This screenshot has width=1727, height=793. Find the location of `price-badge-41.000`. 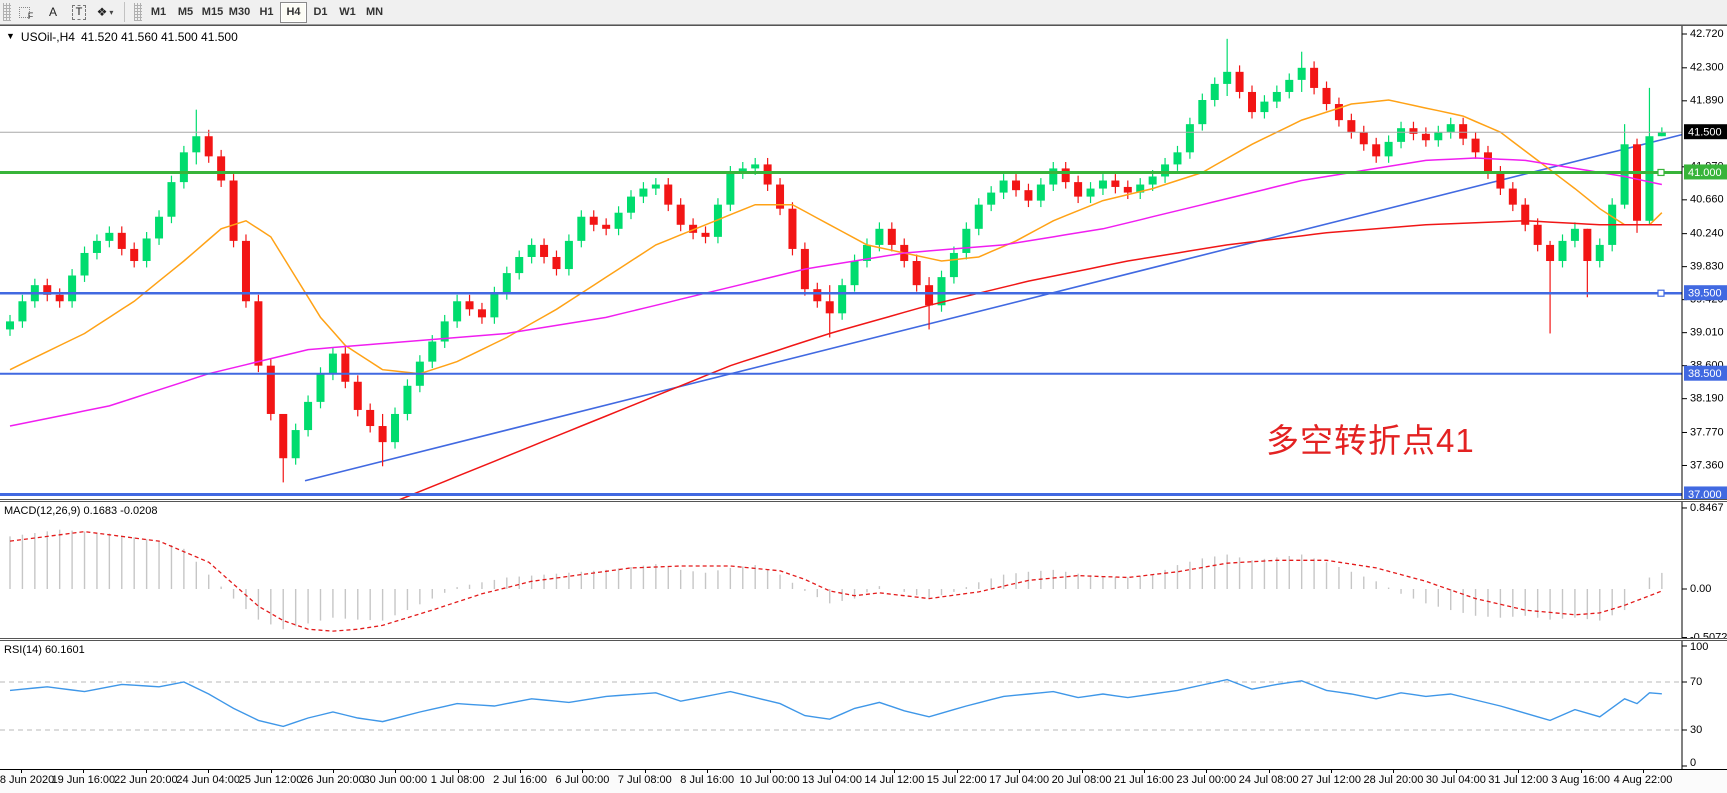

price-badge-41.000 is located at coordinates (1705, 172).